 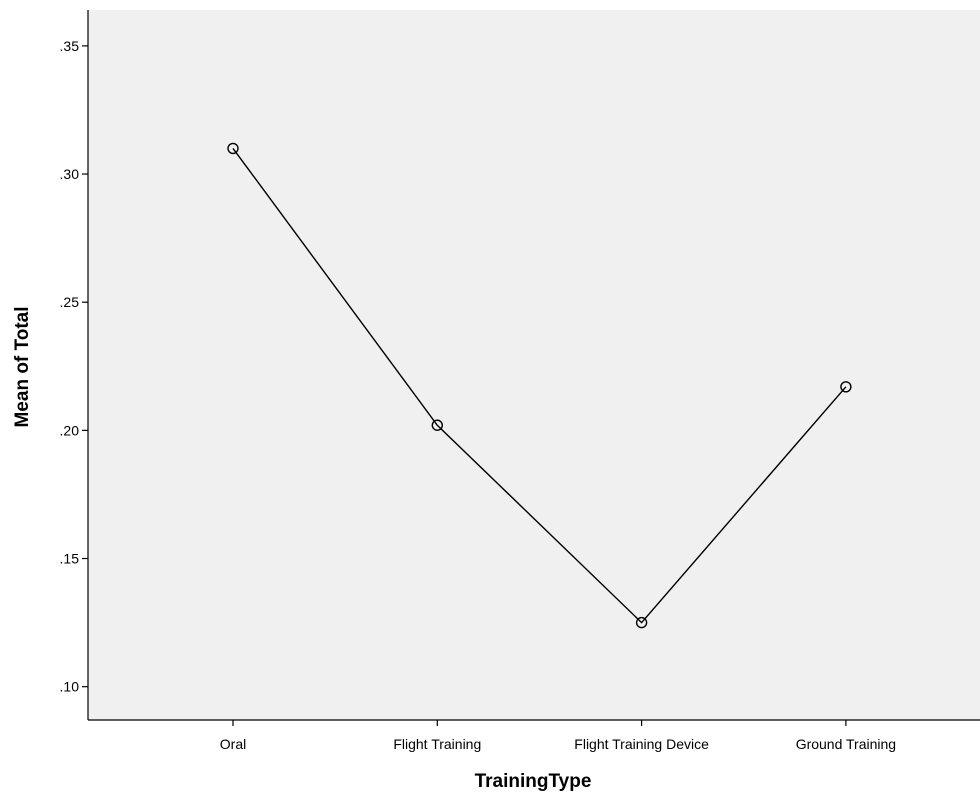 What do you see at coordinates (70, 430) in the screenshot?
I see `y-tick-label: .20` at bounding box center [70, 430].